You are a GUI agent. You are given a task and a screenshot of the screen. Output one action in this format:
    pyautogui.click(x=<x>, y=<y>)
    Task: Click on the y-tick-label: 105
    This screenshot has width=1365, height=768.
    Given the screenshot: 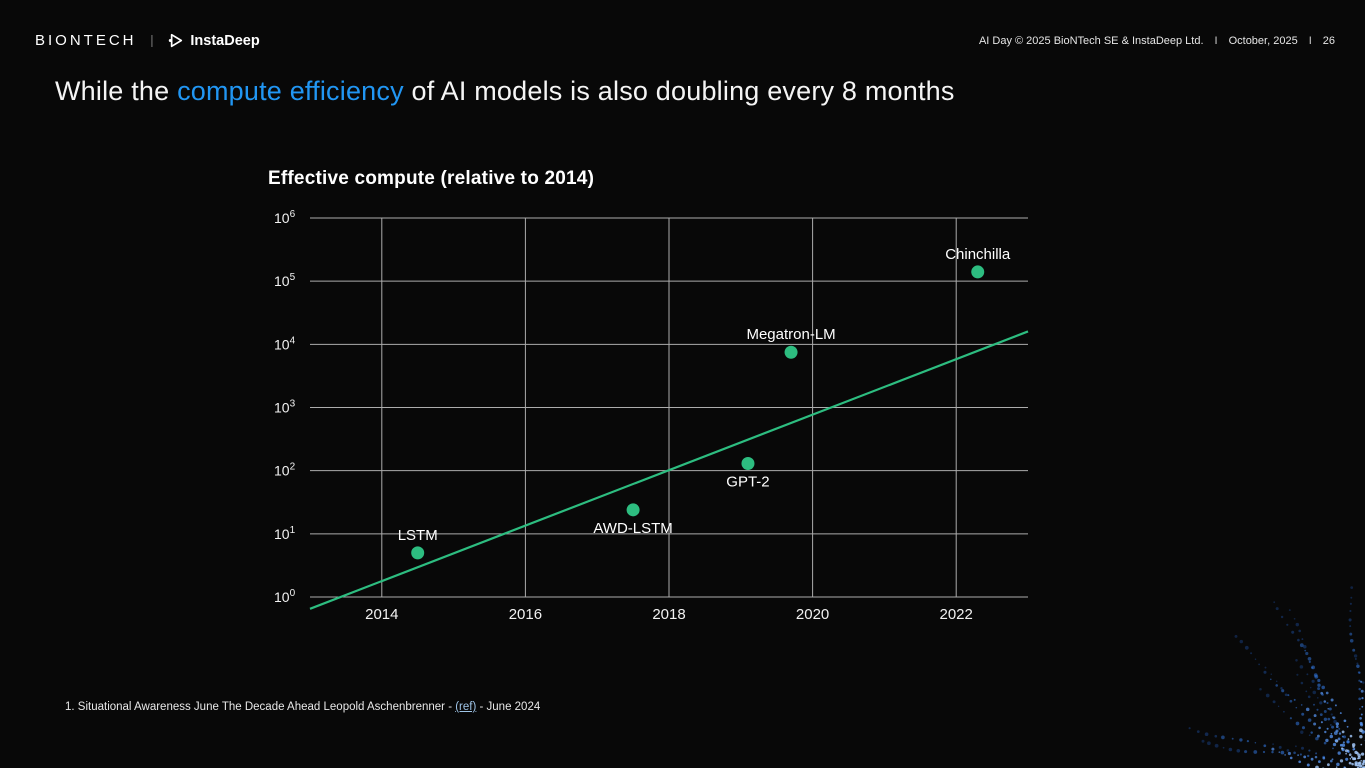 What is the action you would take?
    pyautogui.click(x=285, y=280)
    